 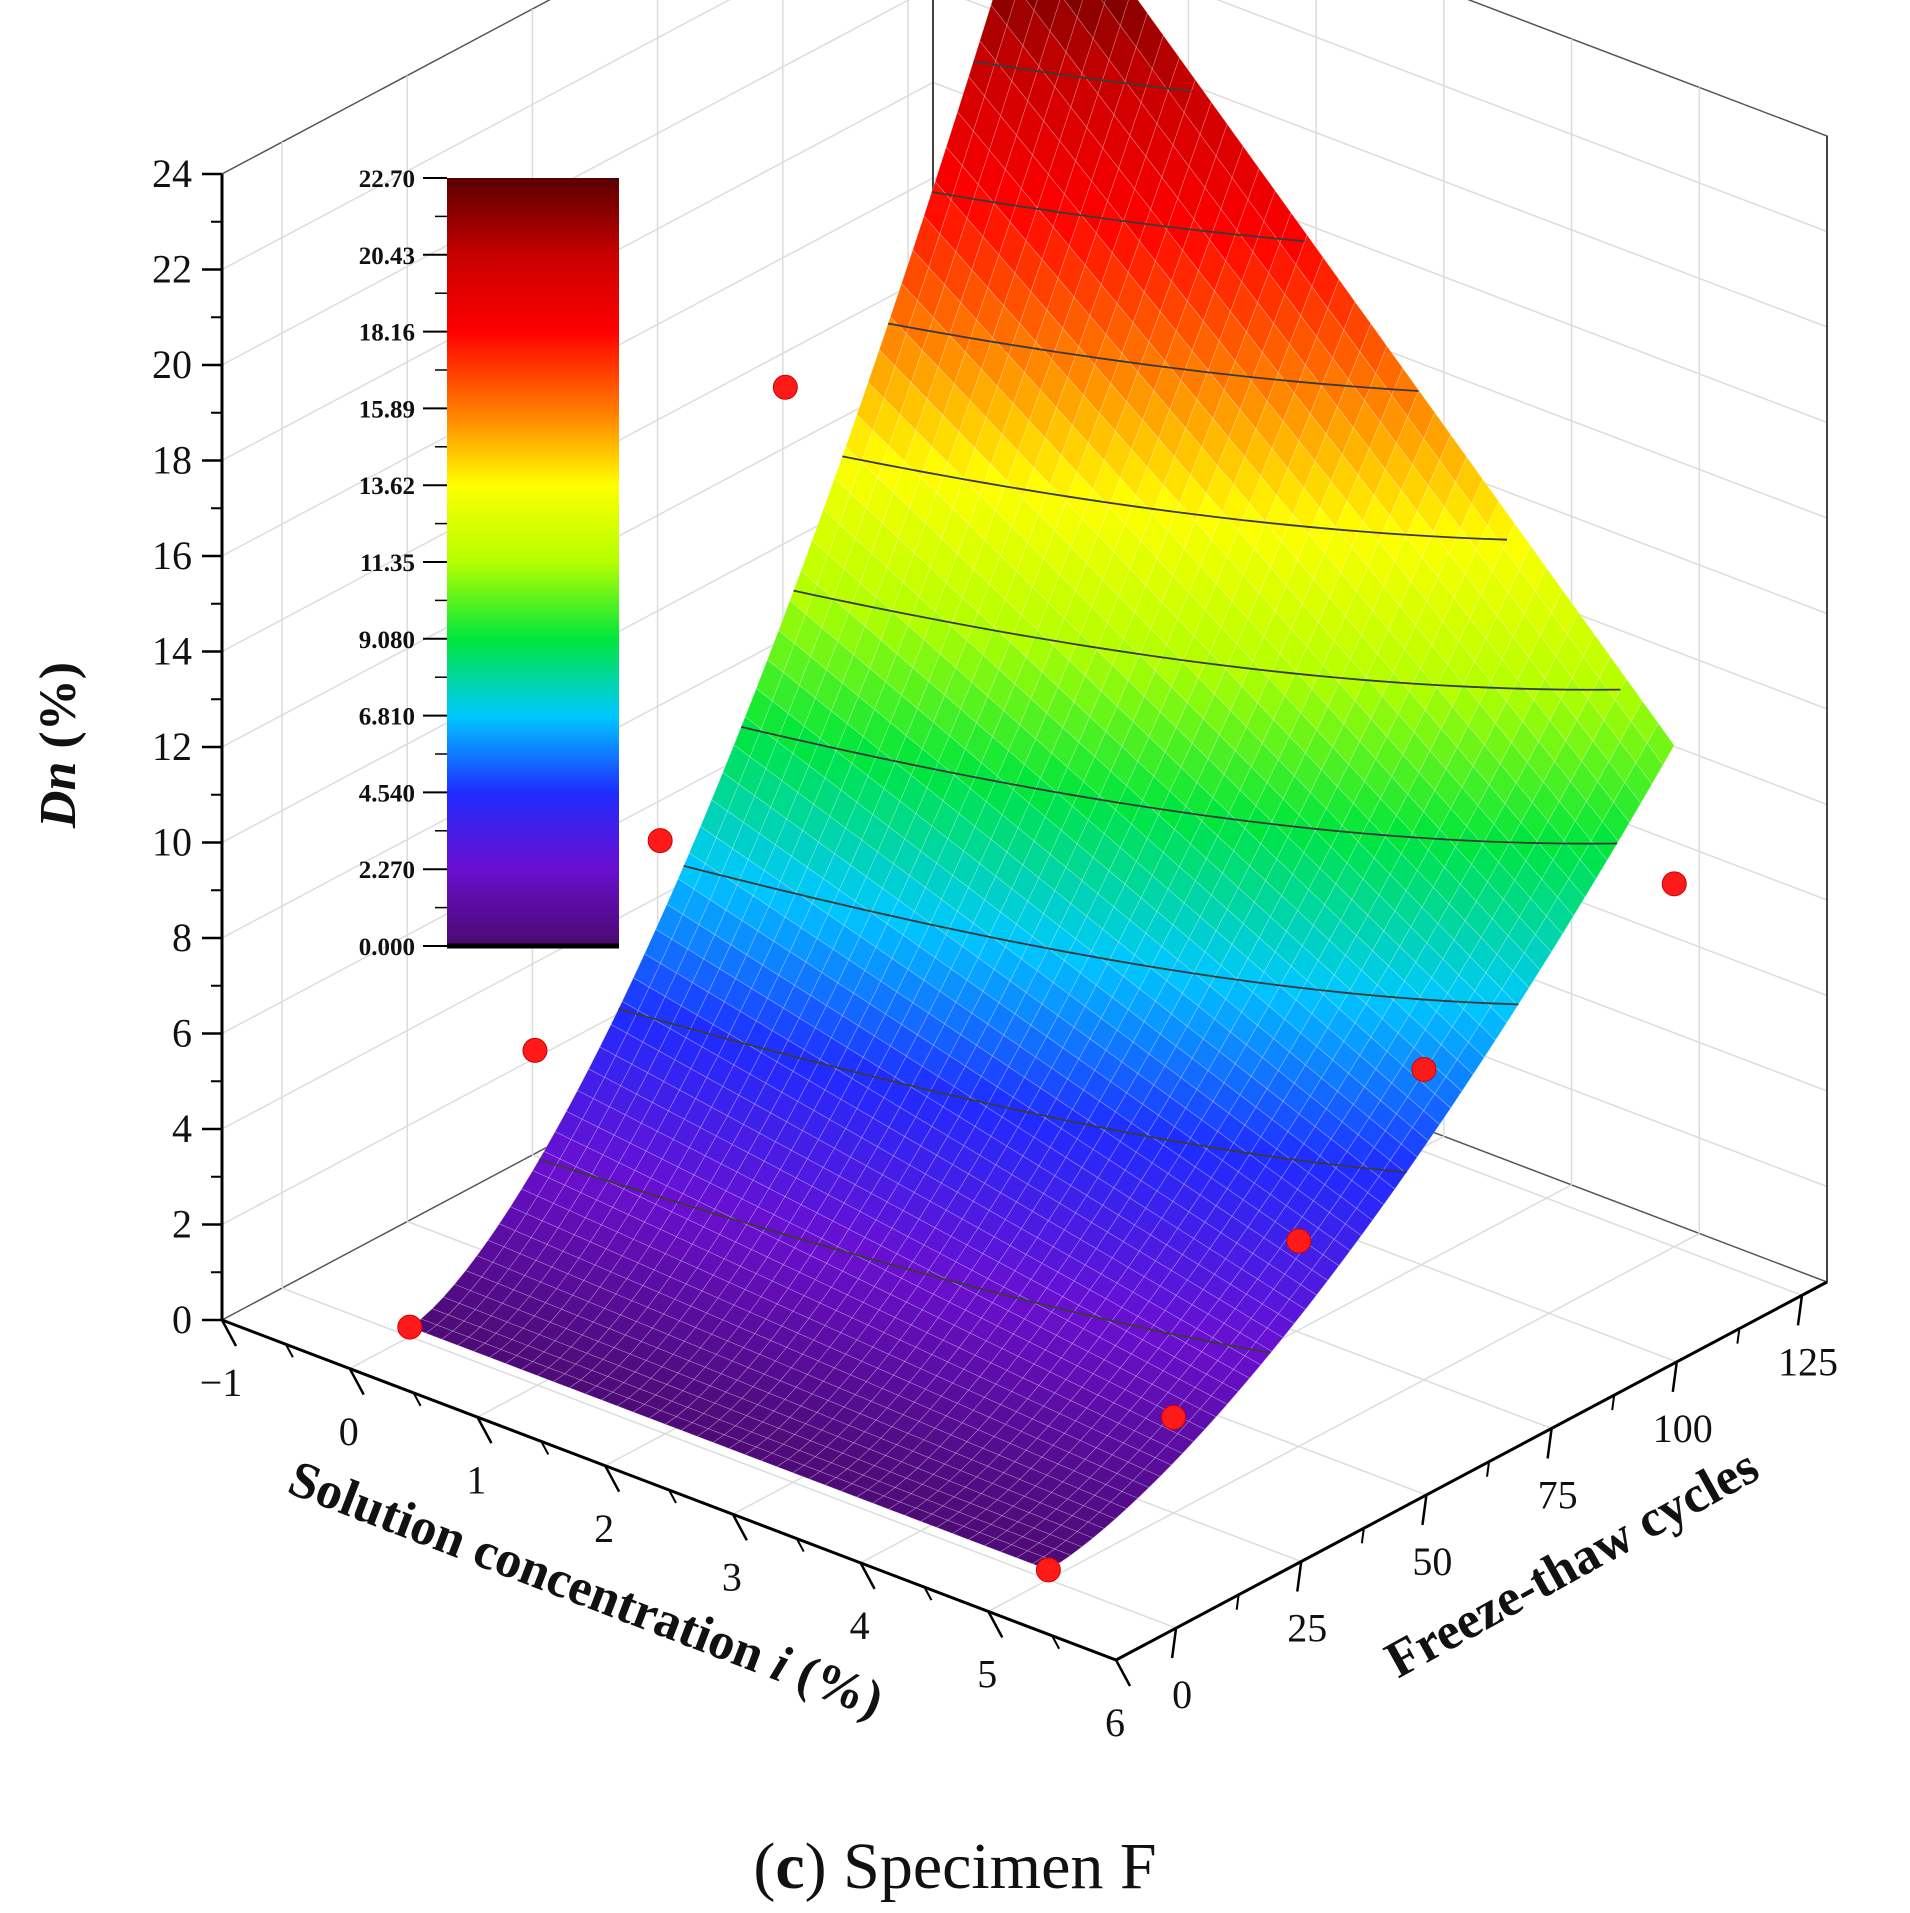 I want to click on x-tick-label: 6, so click(x=1115, y=1722).